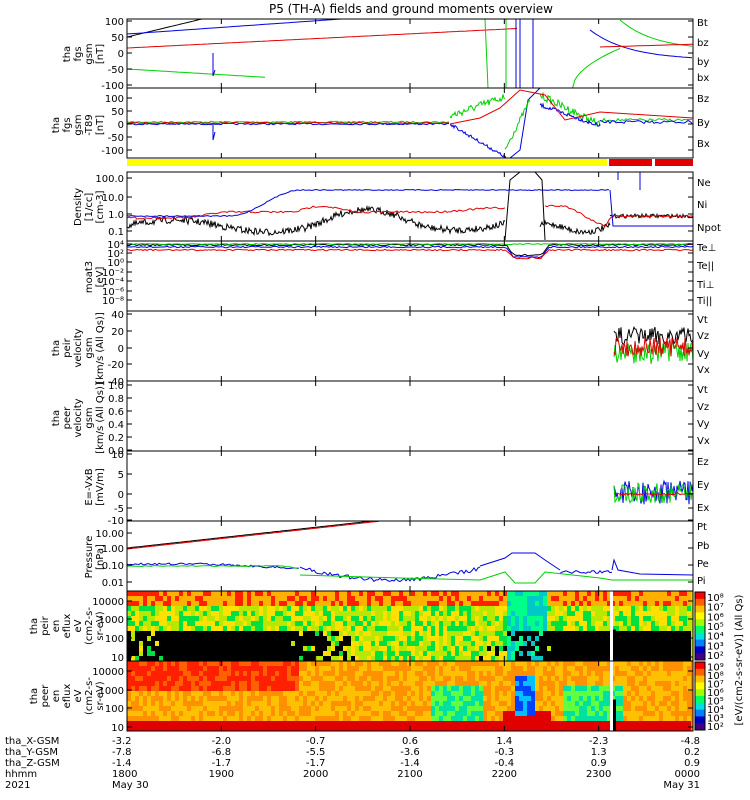 The image size is (750, 800). I want to click on x-row-value: -5.5, so click(316, 752).